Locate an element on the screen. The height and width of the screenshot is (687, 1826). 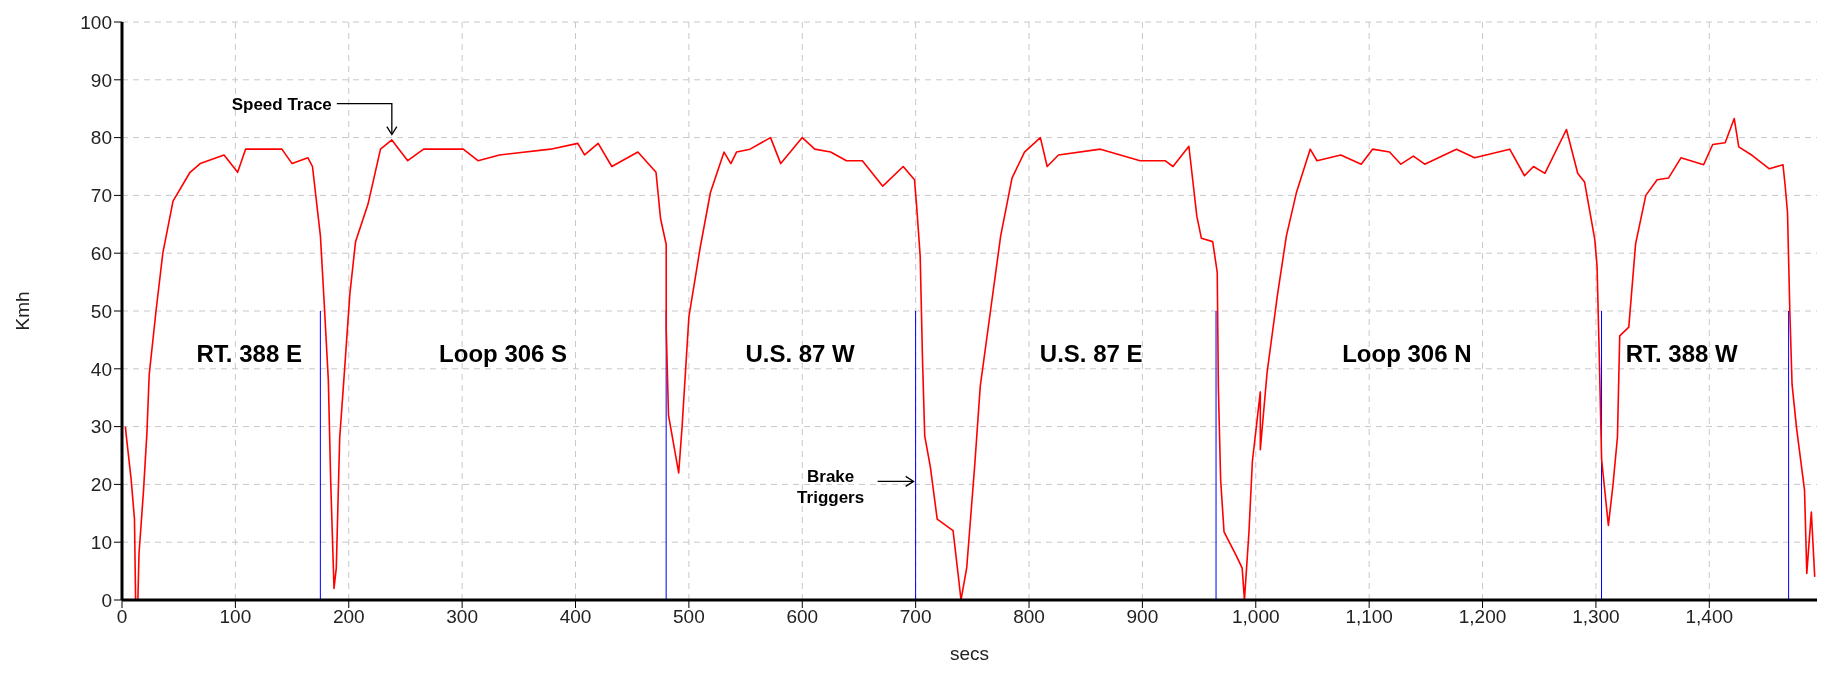
y-tick-label: 0 is located at coordinates (106, 600).